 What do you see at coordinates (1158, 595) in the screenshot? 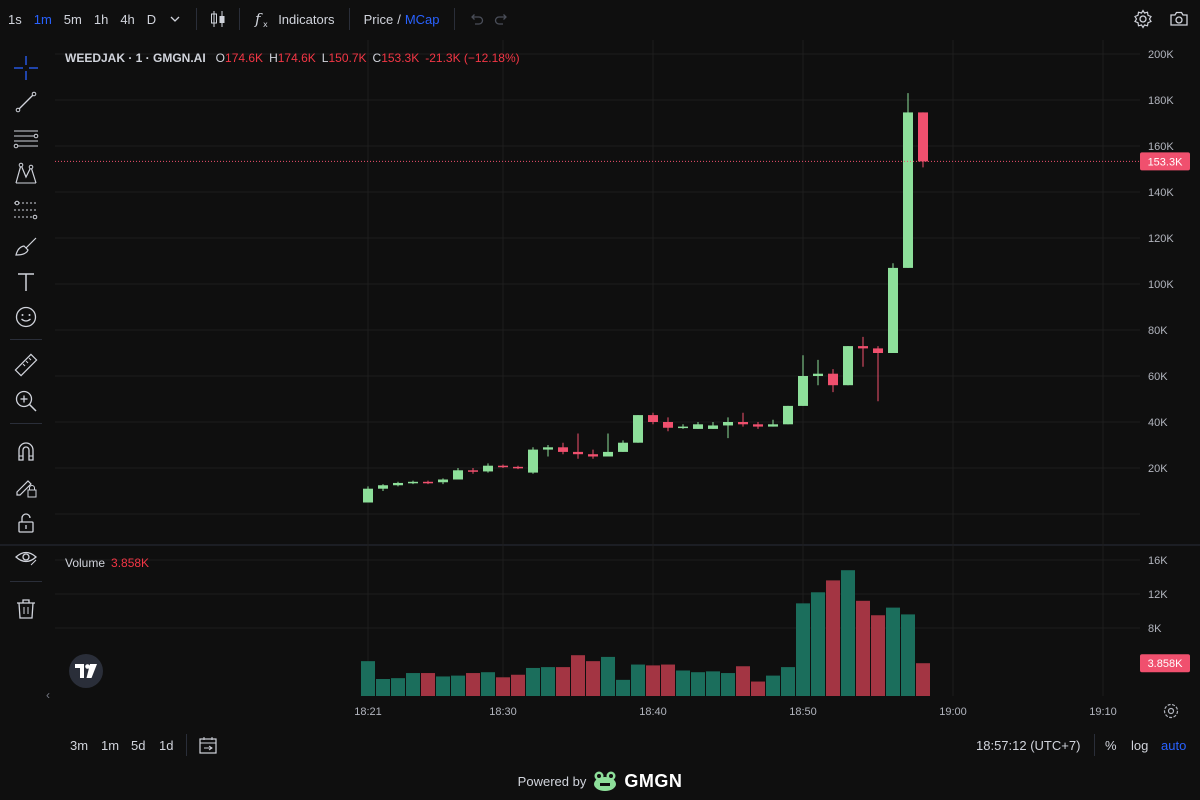
I see `volume-tick-label: 12K` at bounding box center [1158, 595].